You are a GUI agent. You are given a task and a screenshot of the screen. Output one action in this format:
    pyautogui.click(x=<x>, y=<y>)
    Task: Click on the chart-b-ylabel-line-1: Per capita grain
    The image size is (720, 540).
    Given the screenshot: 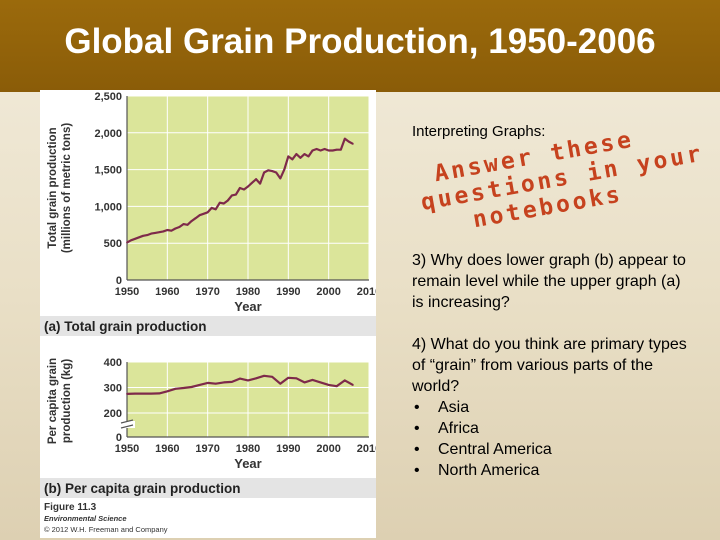 What is the action you would take?
    pyautogui.click(x=53, y=401)
    